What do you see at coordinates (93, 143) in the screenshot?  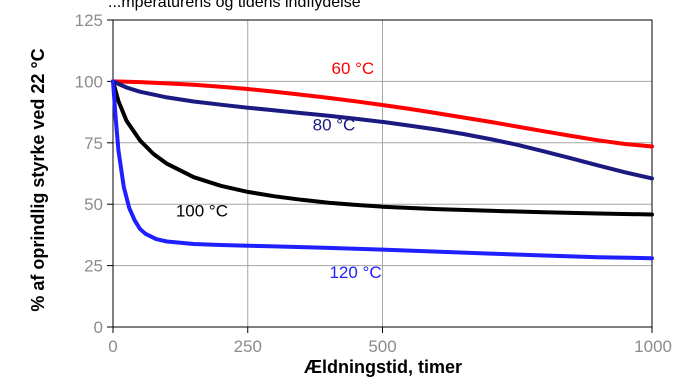 I see `y-tick-label: 75` at bounding box center [93, 143].